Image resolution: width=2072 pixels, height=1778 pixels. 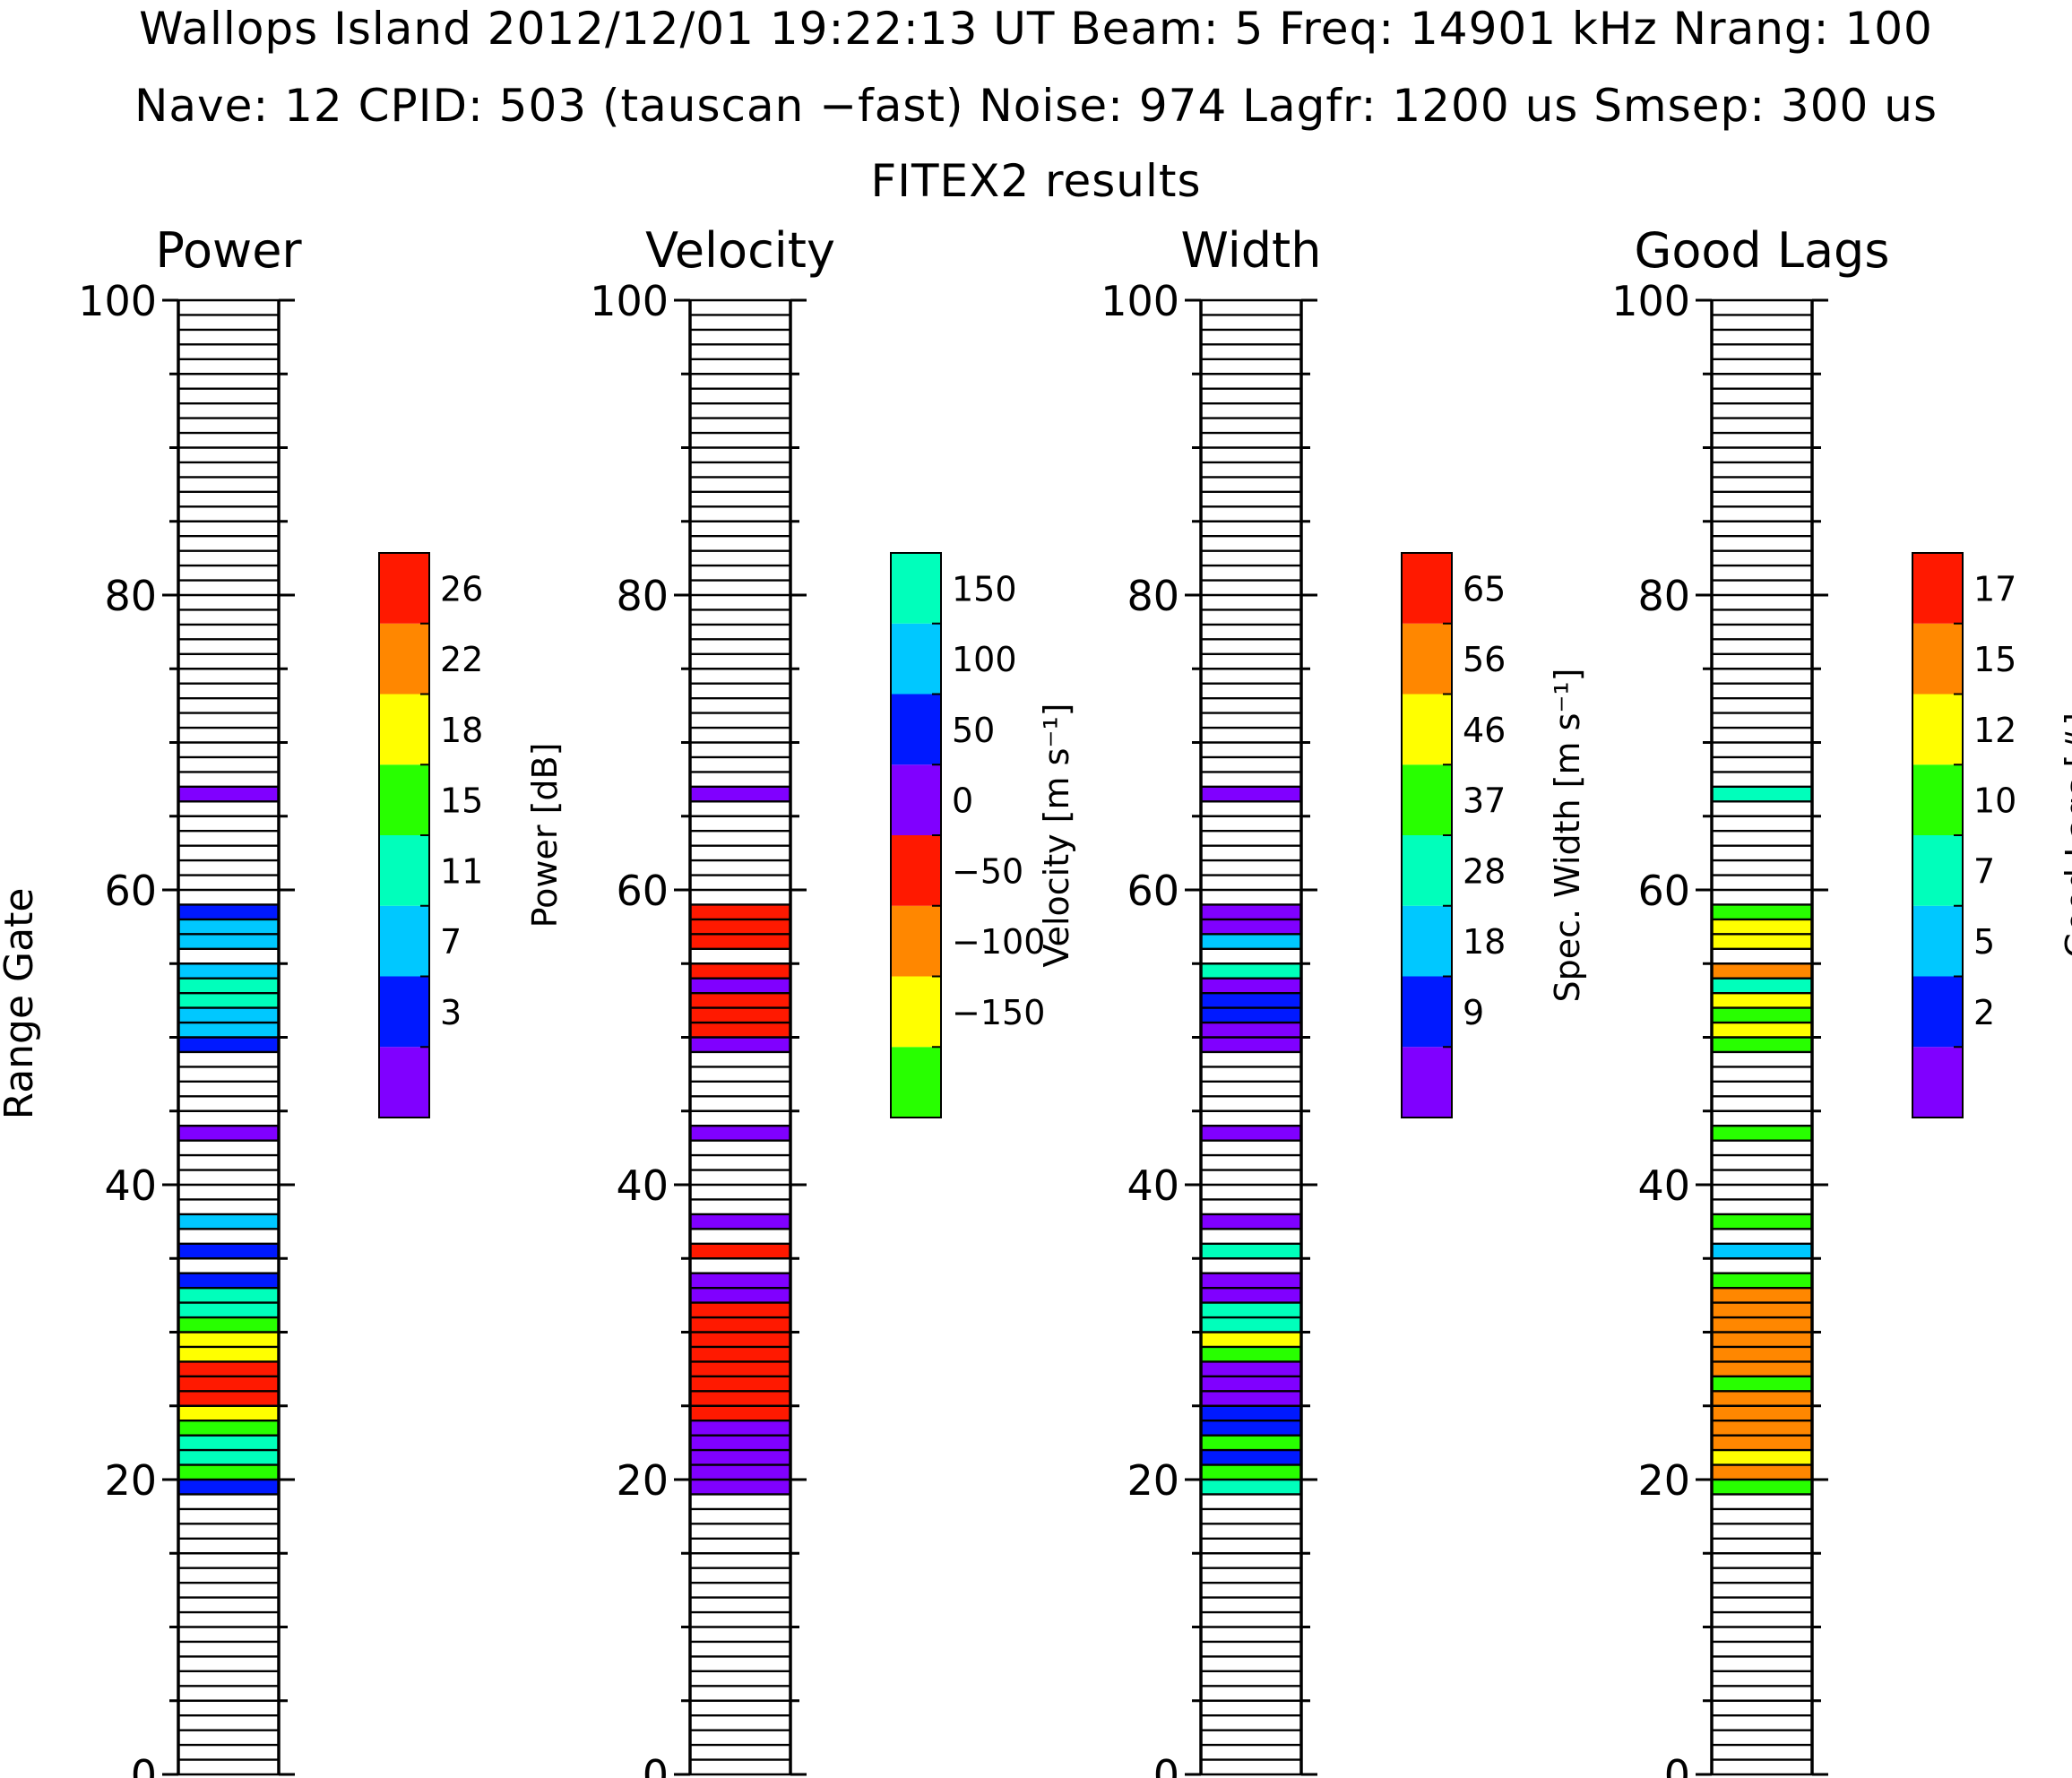 I want to click on panel-4-ytick-label: 60, so click(x=1663, y=891).